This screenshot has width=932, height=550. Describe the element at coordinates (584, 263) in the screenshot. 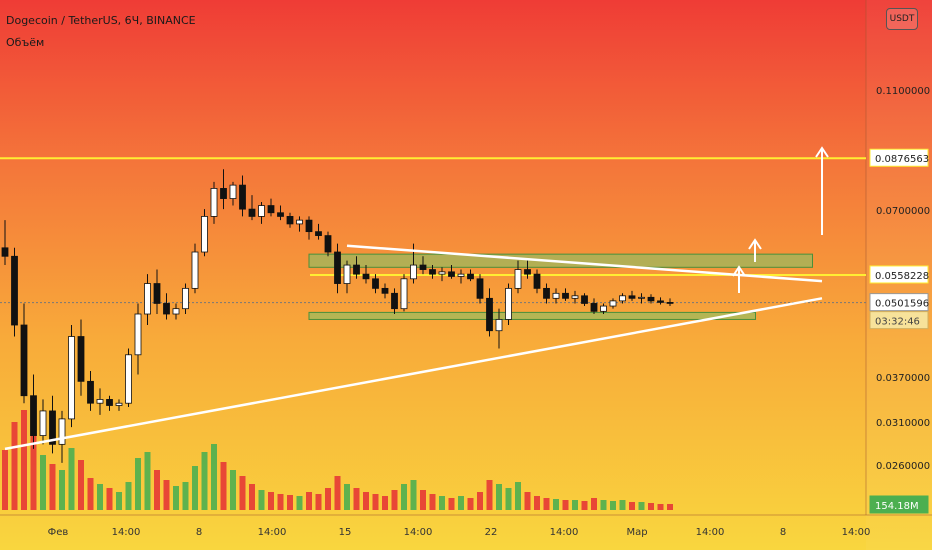

I see `descending-trend-line` at that location.